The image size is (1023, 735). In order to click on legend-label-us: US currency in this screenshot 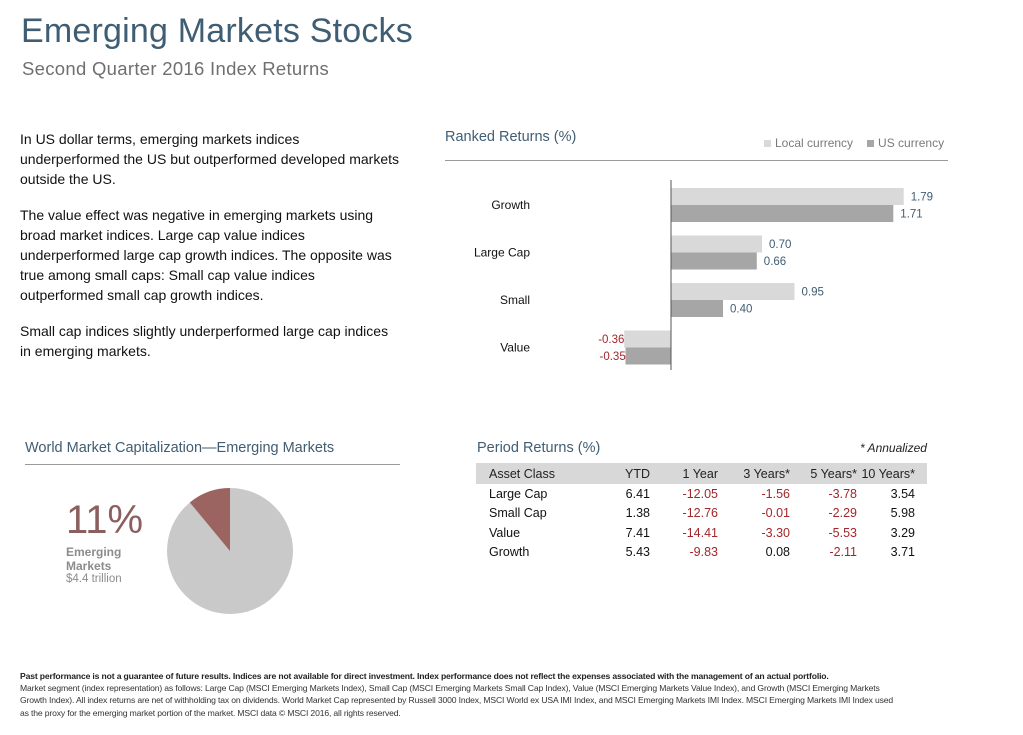, I will do `click(911, 143)`.